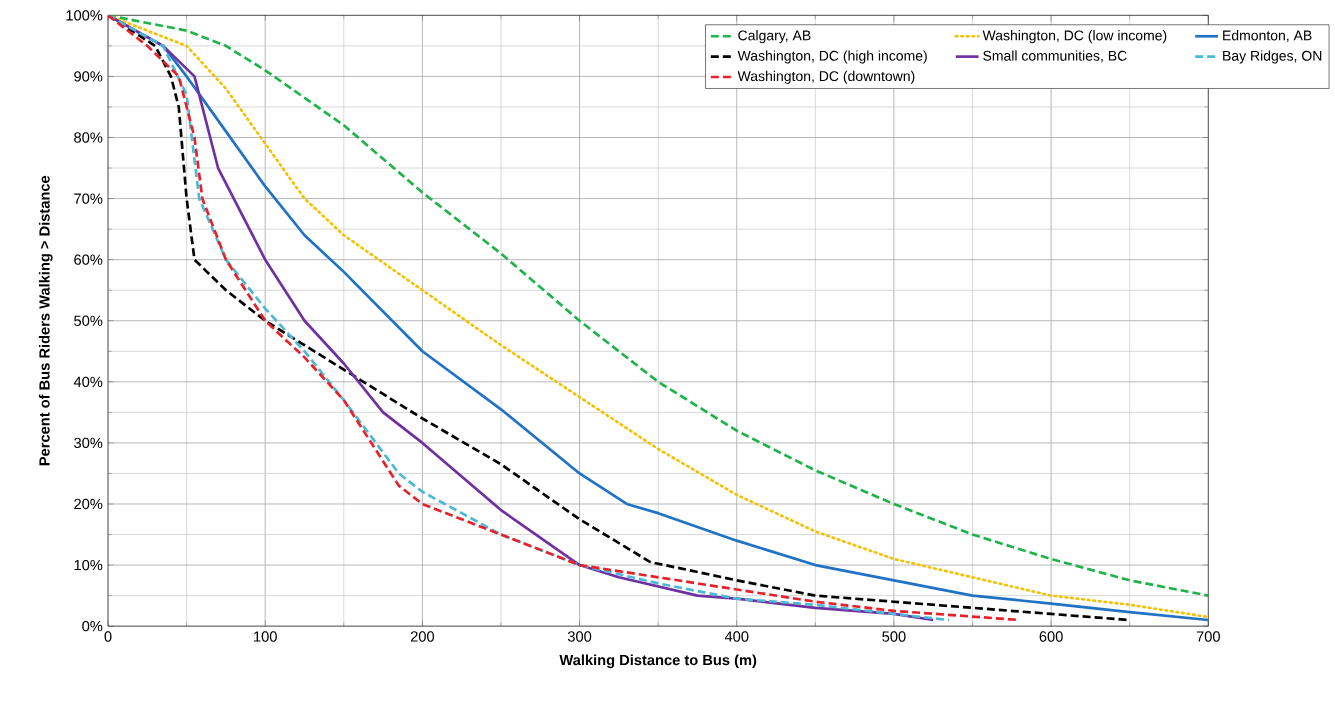 The width and height of the screenshot is (1335, 704). What do you see at coordinates (88, 198) in the screenshot?
I see `y-tick-label: 70%` at bounding box center [88, 198].